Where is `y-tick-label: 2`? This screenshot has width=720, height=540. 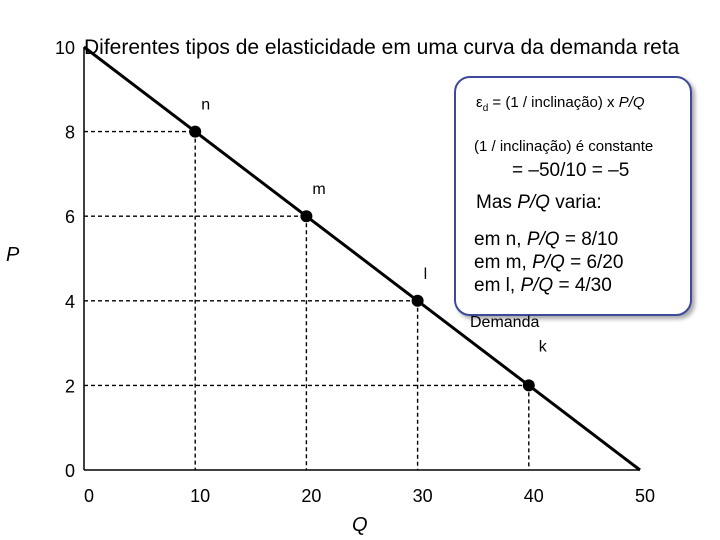 y-tick-label: 2 is located at coordinates (70, 386).